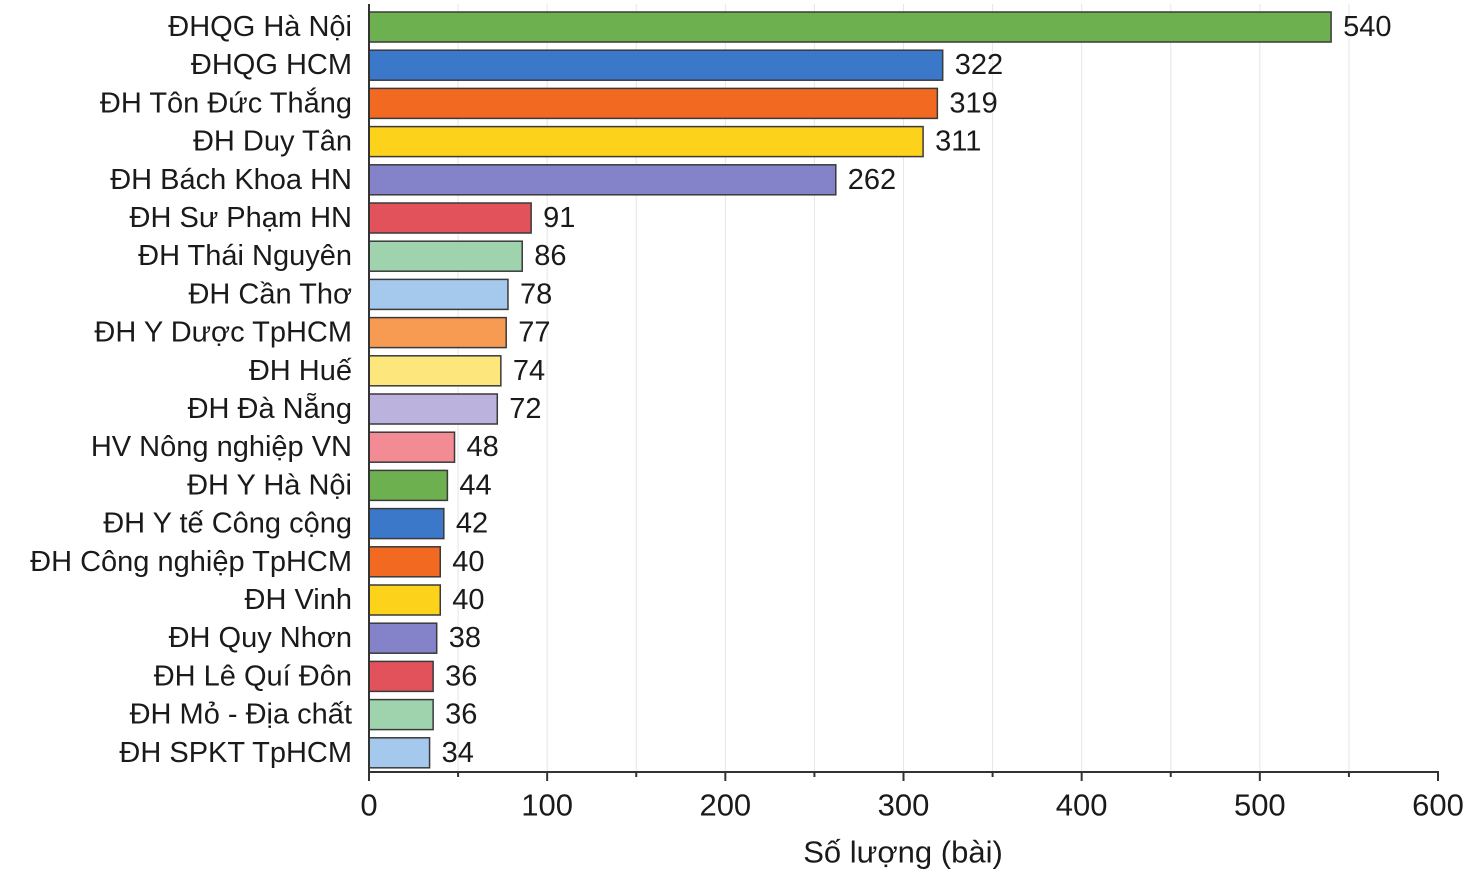  Describe the element at coordinates (483, 447) in the screenshot. I see `value-label: 48` at that location.